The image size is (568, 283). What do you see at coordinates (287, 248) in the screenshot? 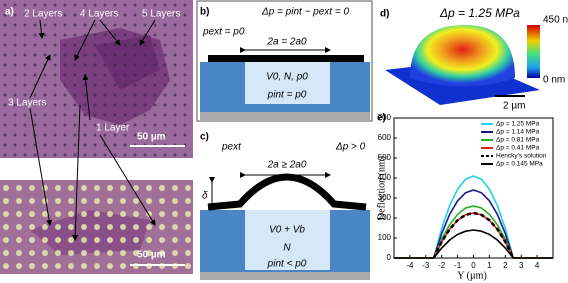
I see `cavity-label: N` at bounding box center [287, 248].